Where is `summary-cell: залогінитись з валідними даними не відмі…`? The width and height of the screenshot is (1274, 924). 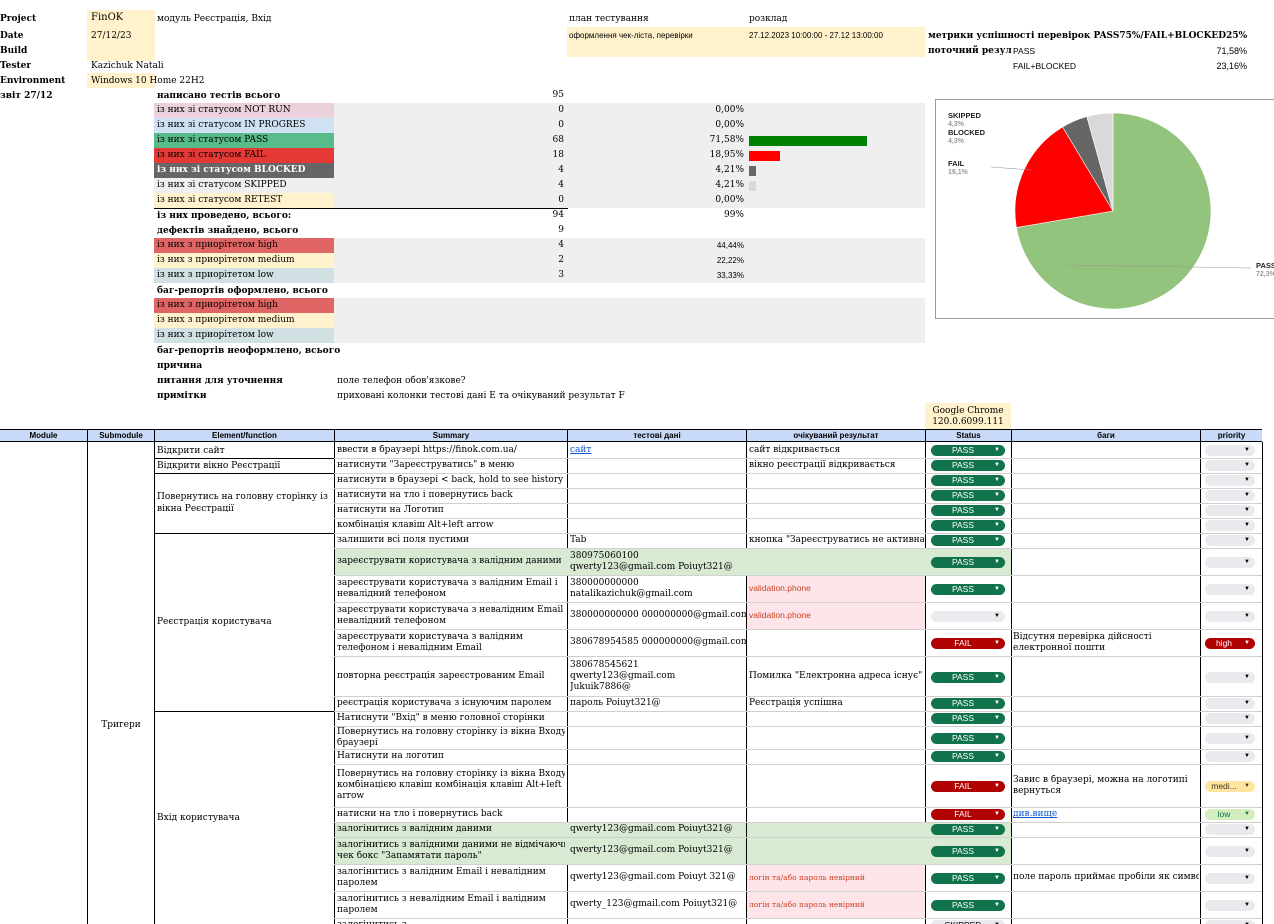
summary-cell: залогінитись з валідними даними не відмі… is located at coordinates (451, 850).